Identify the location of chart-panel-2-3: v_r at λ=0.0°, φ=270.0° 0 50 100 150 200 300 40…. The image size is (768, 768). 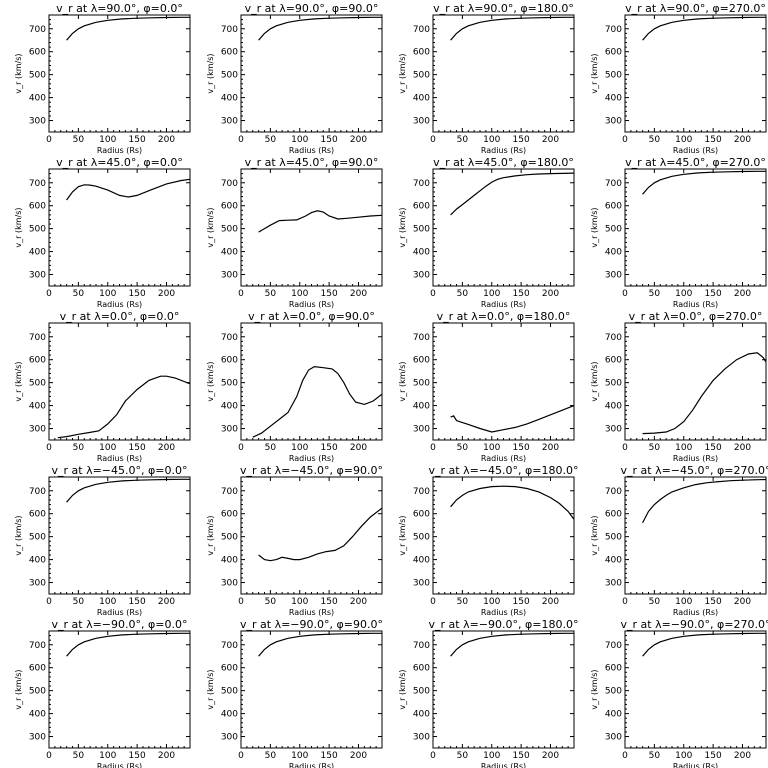
(678, 386).